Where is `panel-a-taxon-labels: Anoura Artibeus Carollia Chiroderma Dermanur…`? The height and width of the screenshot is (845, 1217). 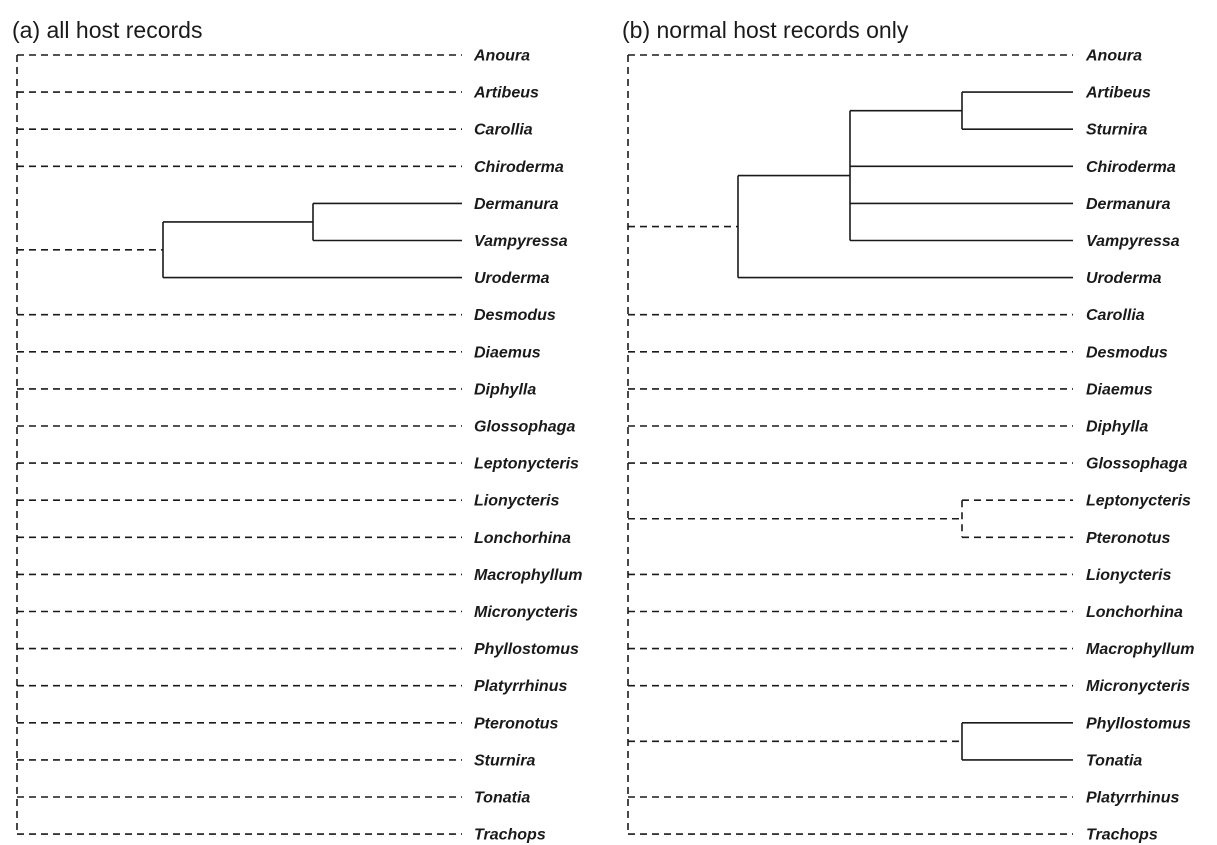
panel-a-taxon-labels: Anoura Artibeus Carollia Chiroderma Dermanur… is located at coordinates (527, 446).